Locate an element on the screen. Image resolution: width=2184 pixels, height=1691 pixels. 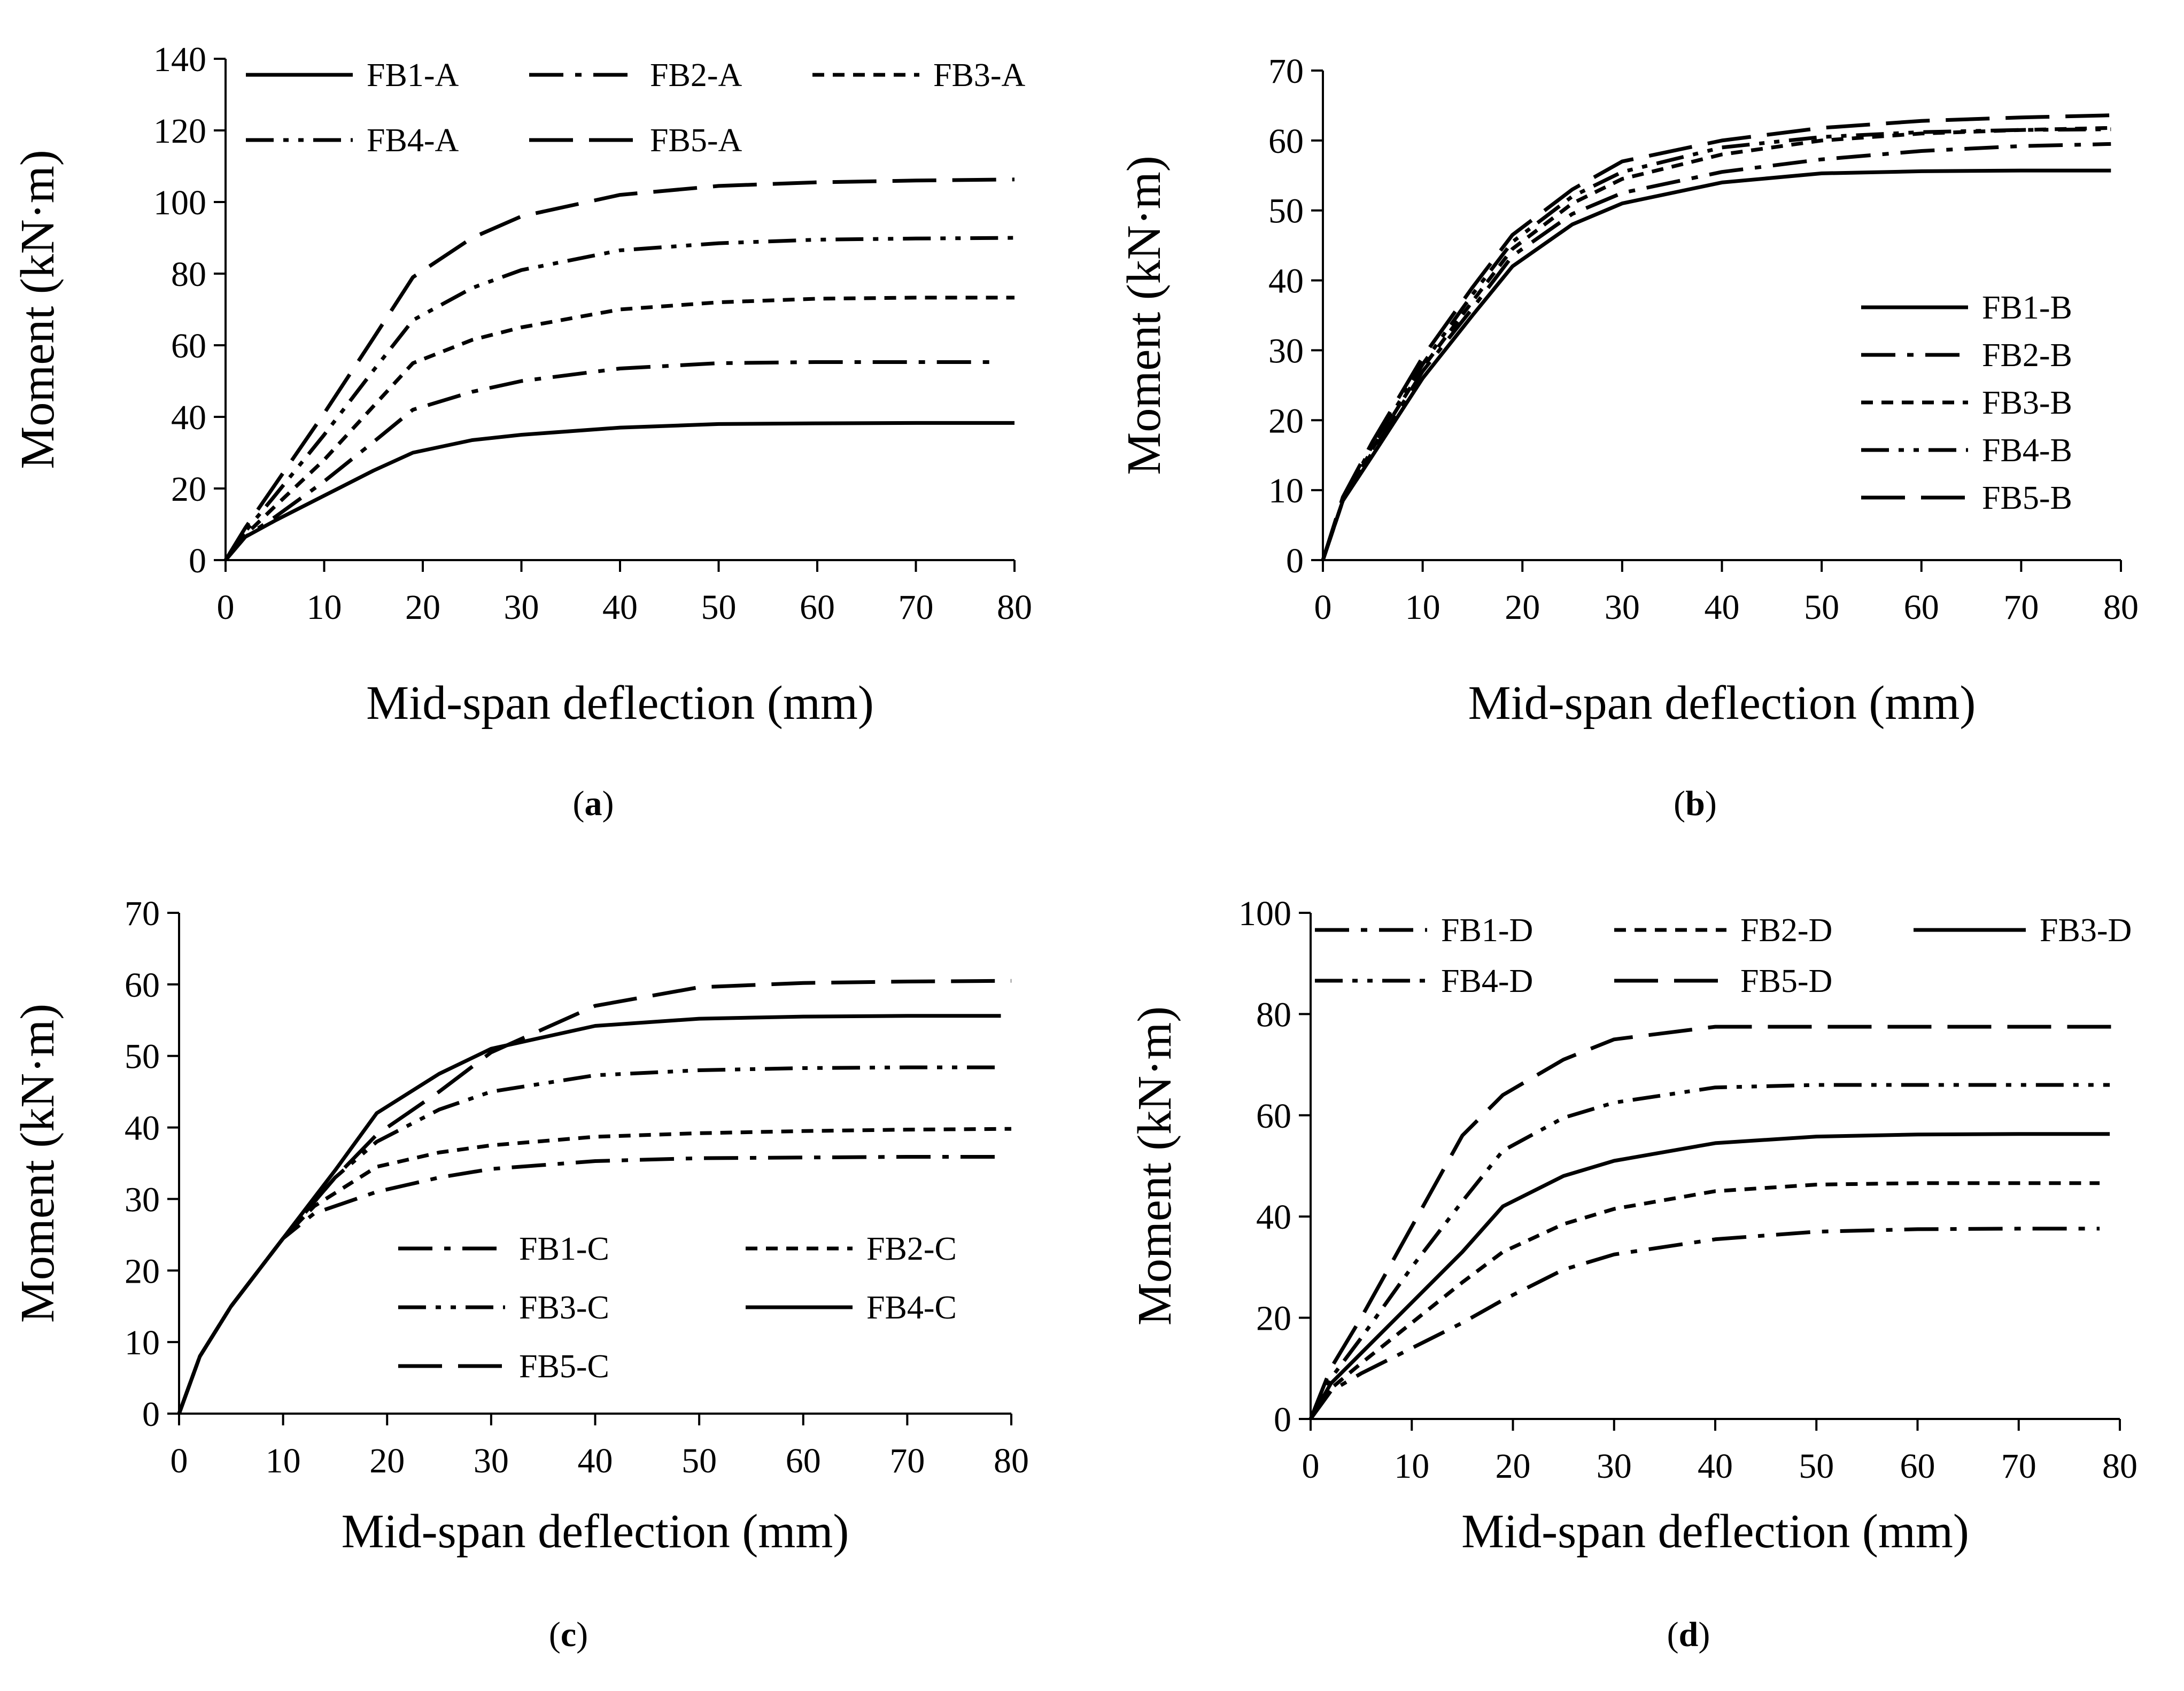
panel-d-series-fb3-d is located at coordinates (1709, 1276).